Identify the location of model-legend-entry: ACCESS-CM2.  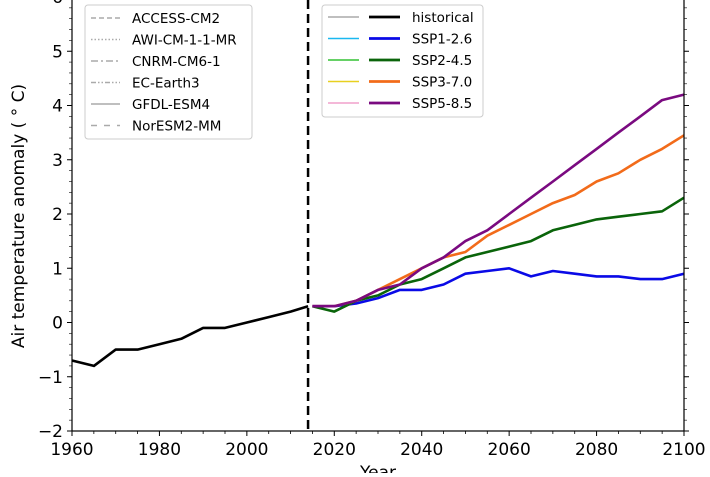
(155, 19).